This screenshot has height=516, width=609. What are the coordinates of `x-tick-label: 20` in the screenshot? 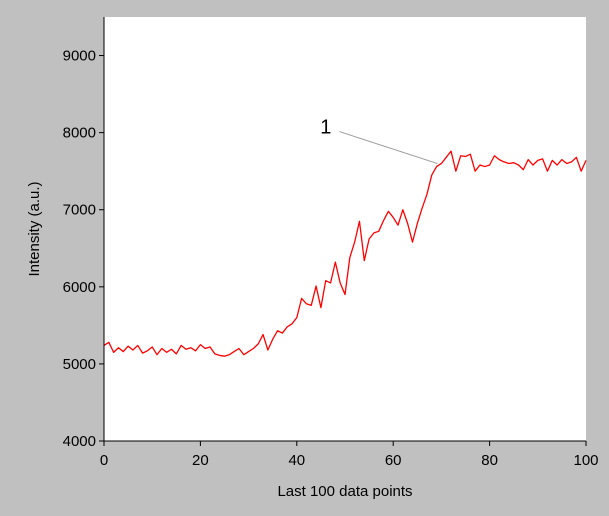 It's located at (200, 460).